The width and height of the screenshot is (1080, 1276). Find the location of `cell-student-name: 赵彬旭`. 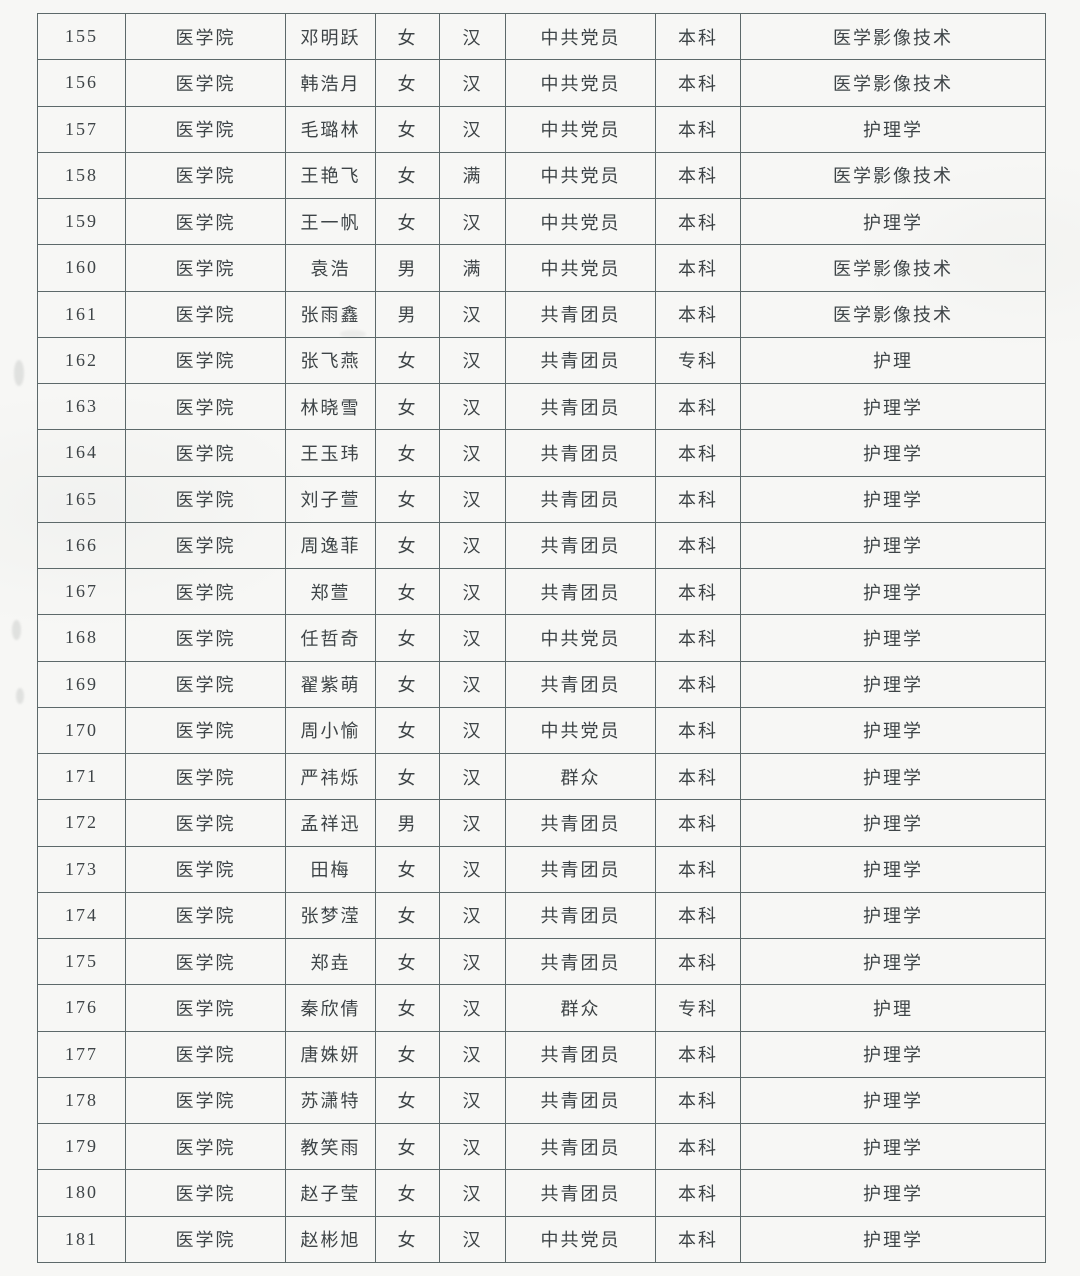

cell-student-name: 赵彬旭 is located at coordinates (330, 1239).